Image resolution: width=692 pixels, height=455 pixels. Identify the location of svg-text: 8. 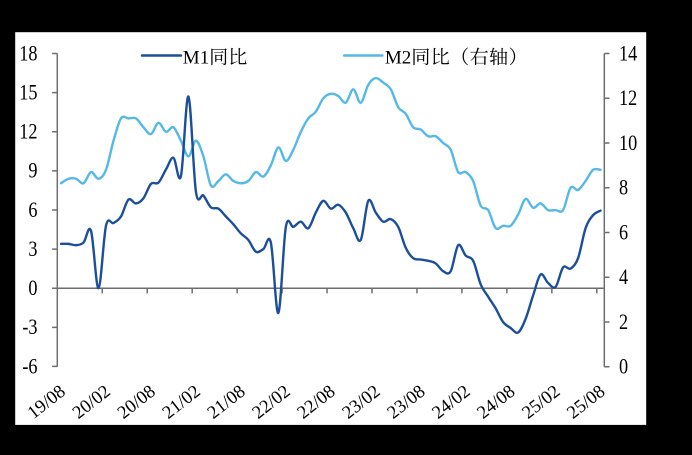
(623, 188).